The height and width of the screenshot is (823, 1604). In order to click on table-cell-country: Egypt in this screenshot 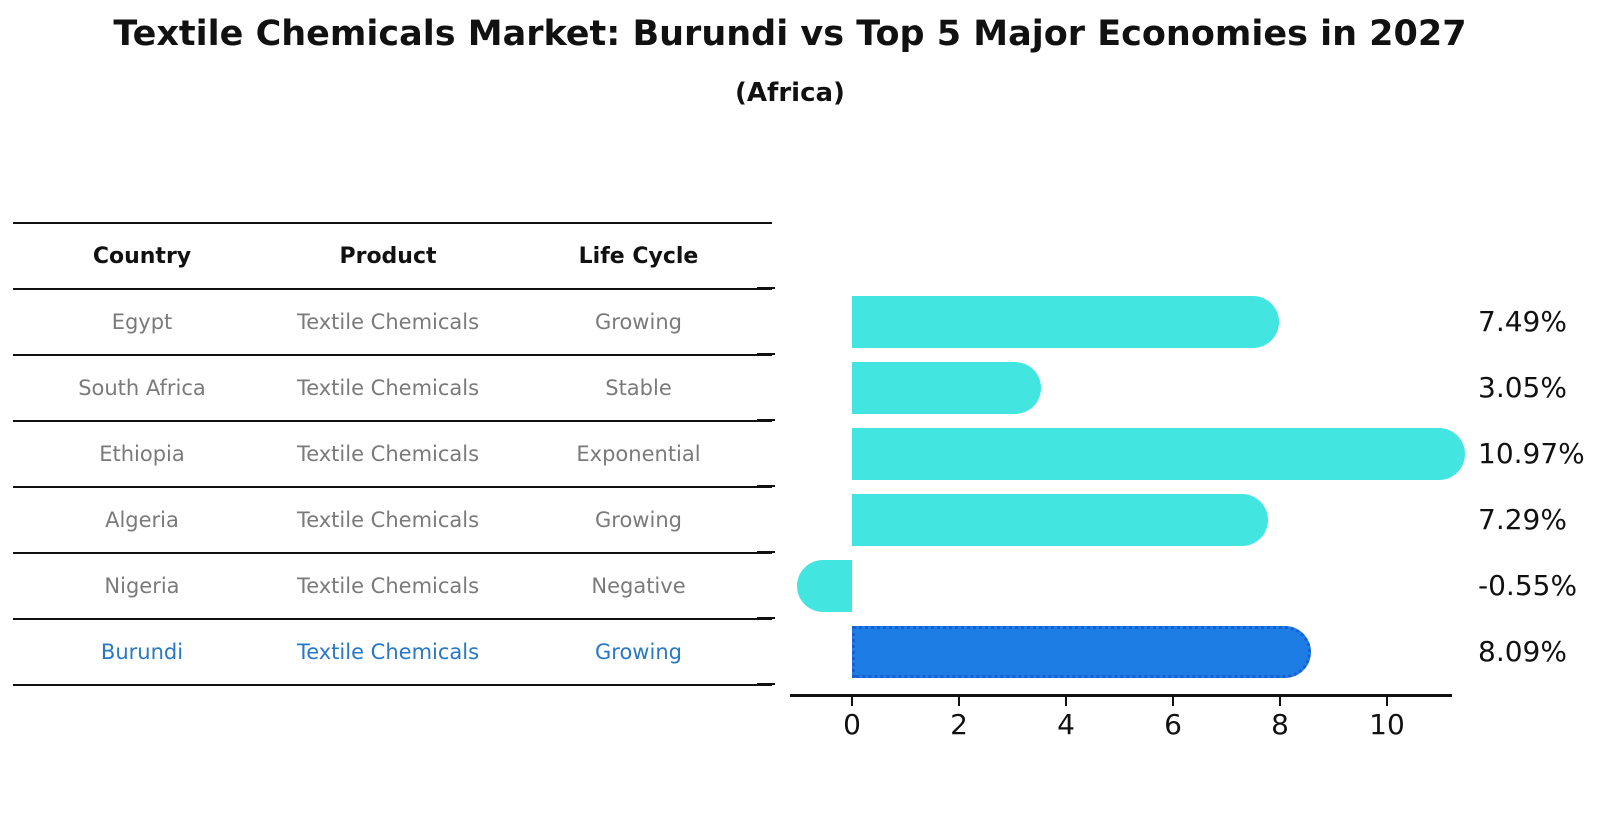, I will do `click(142, 322)`.